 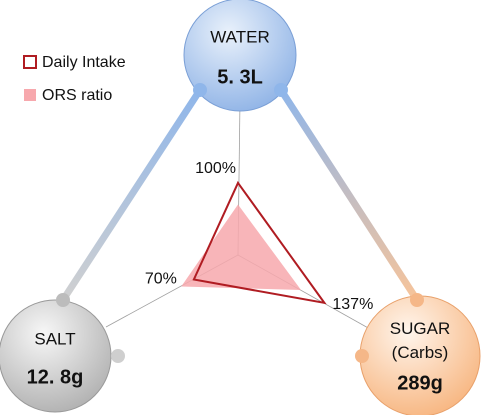 What do you see at coordinates (77, 95) in the screenshot?
I see `legend-label: ORS ratio` at bounding box center [77, 95].